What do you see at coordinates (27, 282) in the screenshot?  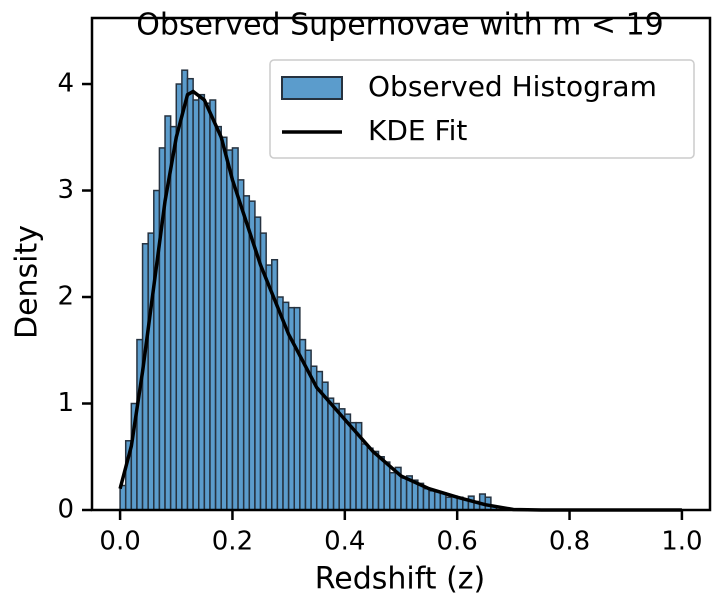 I see `y-axis-label: Density` at bounding box center [27, 282].